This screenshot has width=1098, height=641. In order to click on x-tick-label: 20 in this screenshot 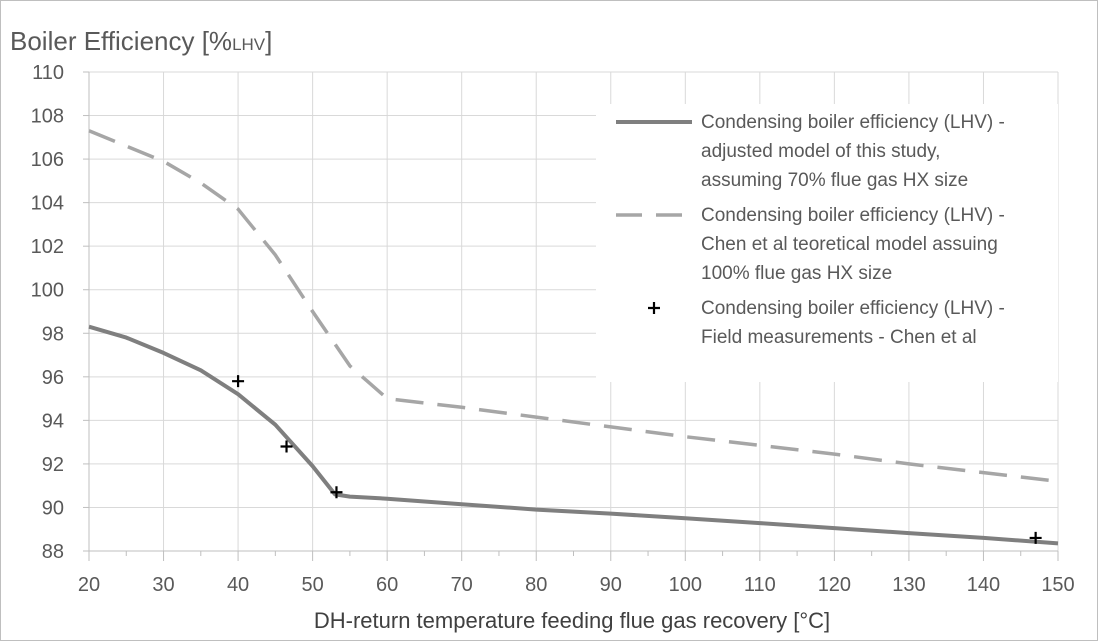, I will do `click(89, 585)`.